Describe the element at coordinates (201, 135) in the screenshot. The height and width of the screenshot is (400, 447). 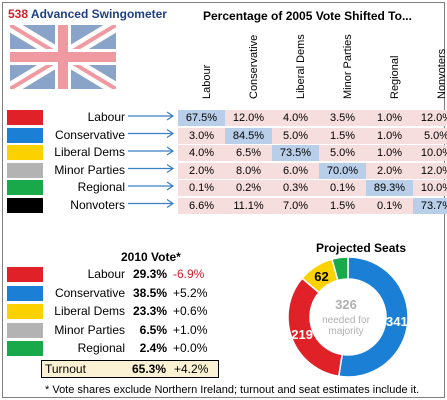
I see `matrix-cell: 3.0%` at that location.